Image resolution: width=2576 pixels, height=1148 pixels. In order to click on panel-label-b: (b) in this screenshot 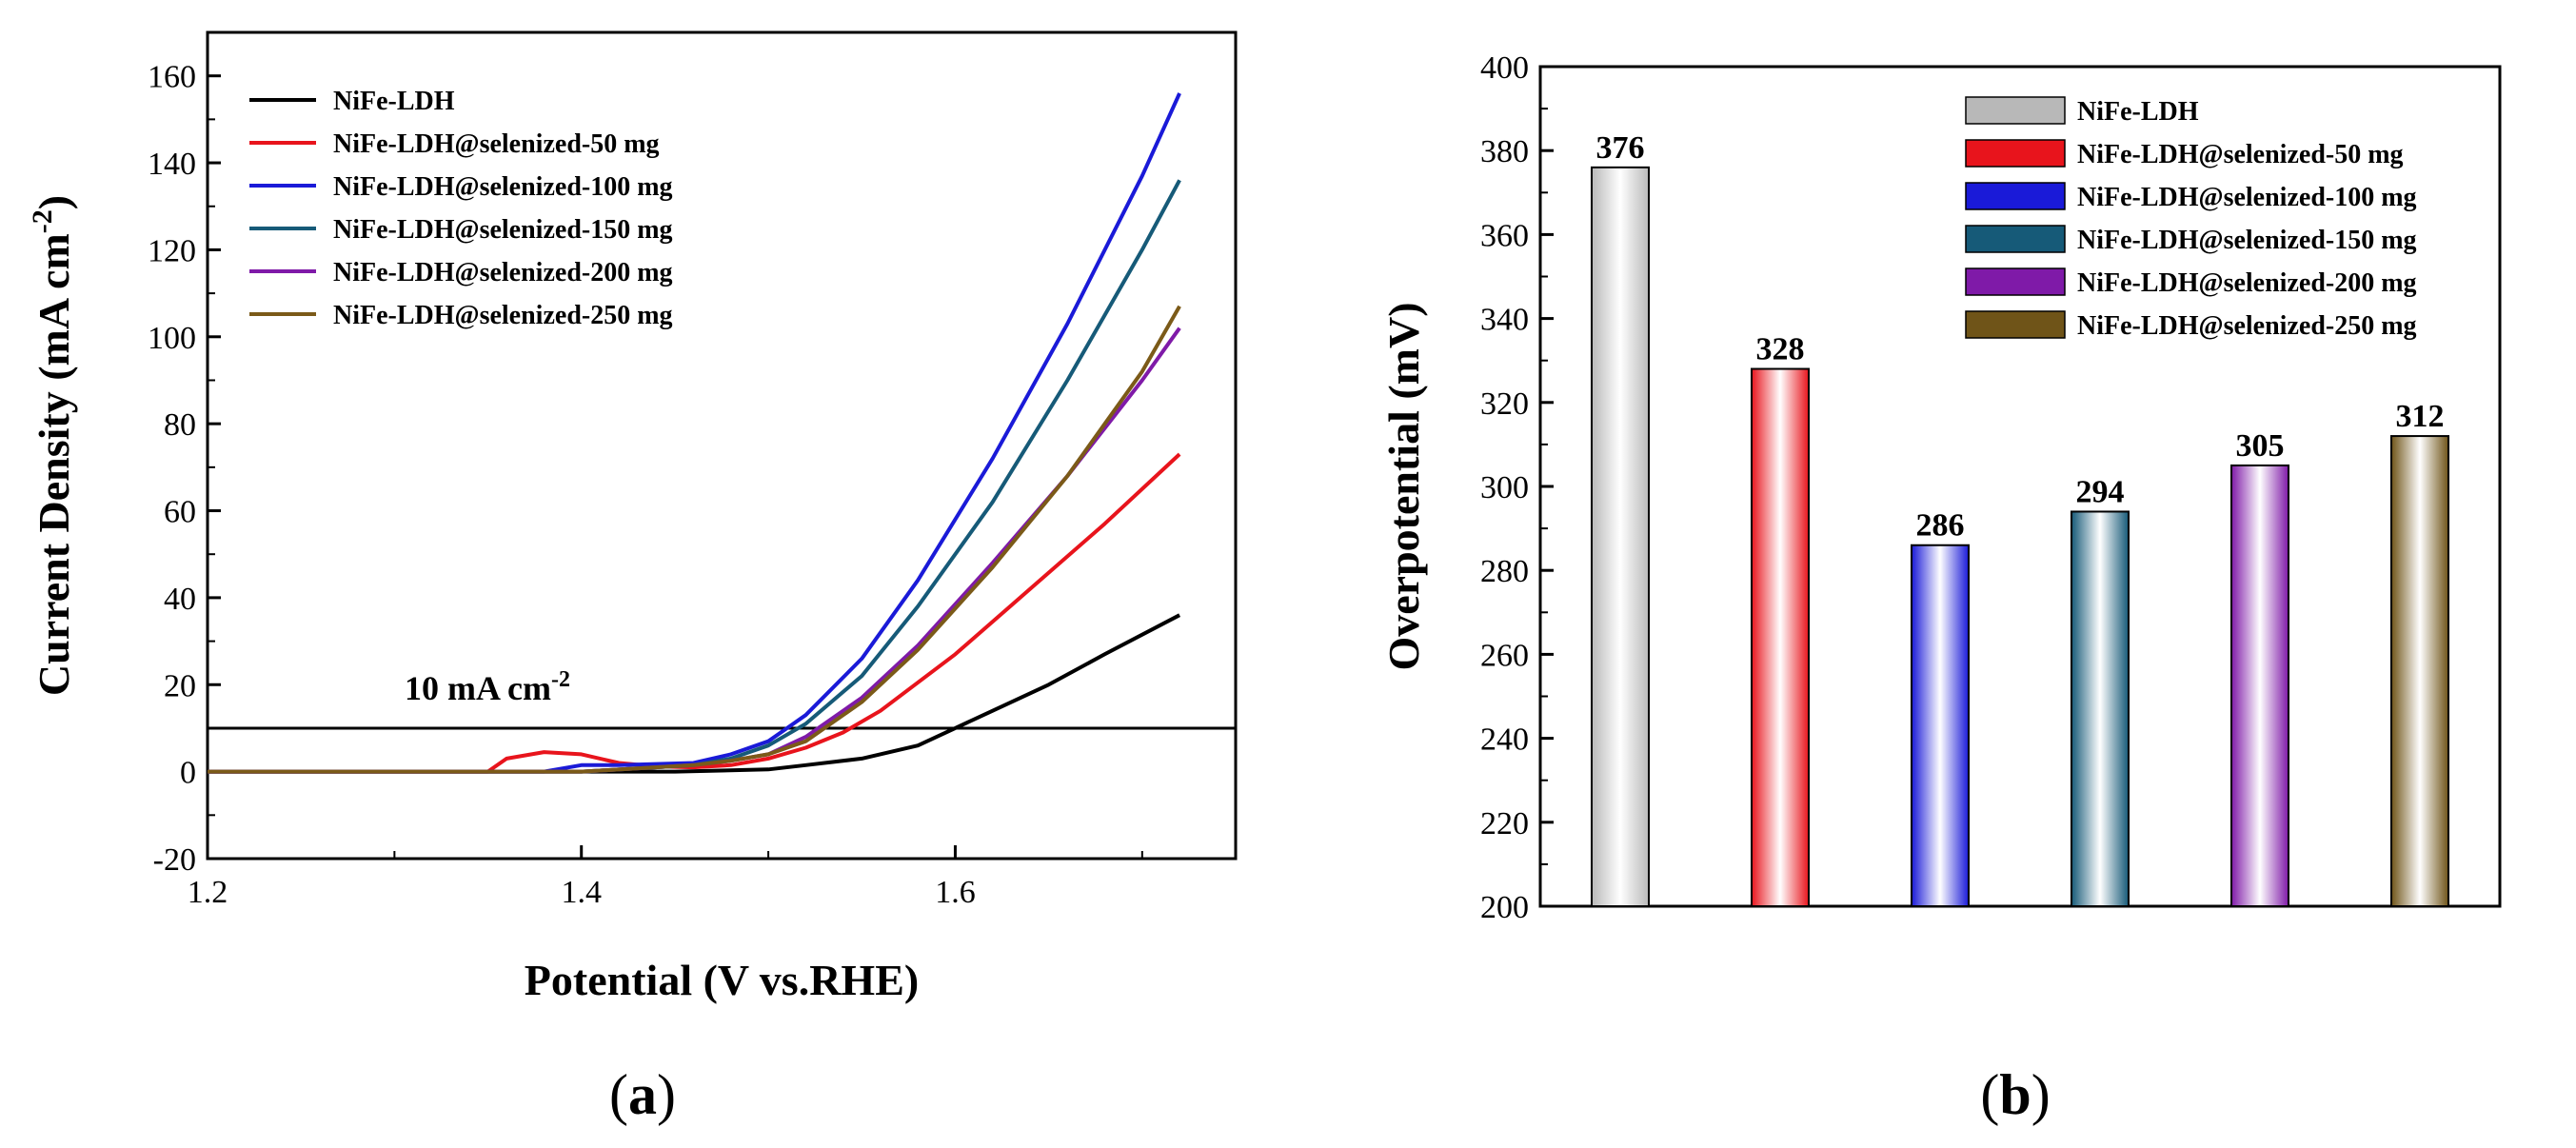, I will do `click(2015, 1094)`.